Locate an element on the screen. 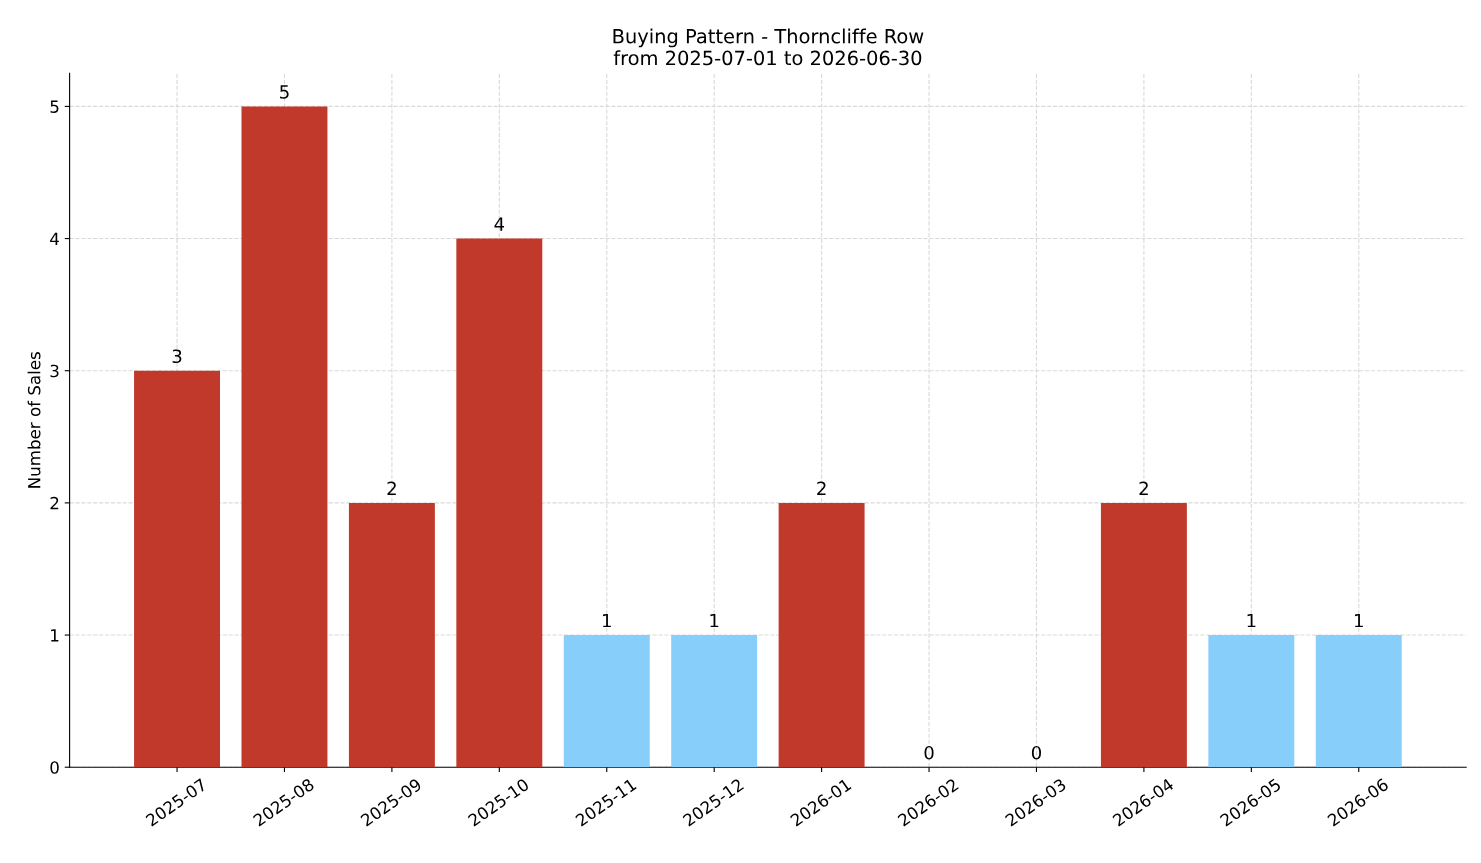 This screenshot has height=863, width=1481. y-tick-label: 2 is located at coordinates (54, 503).